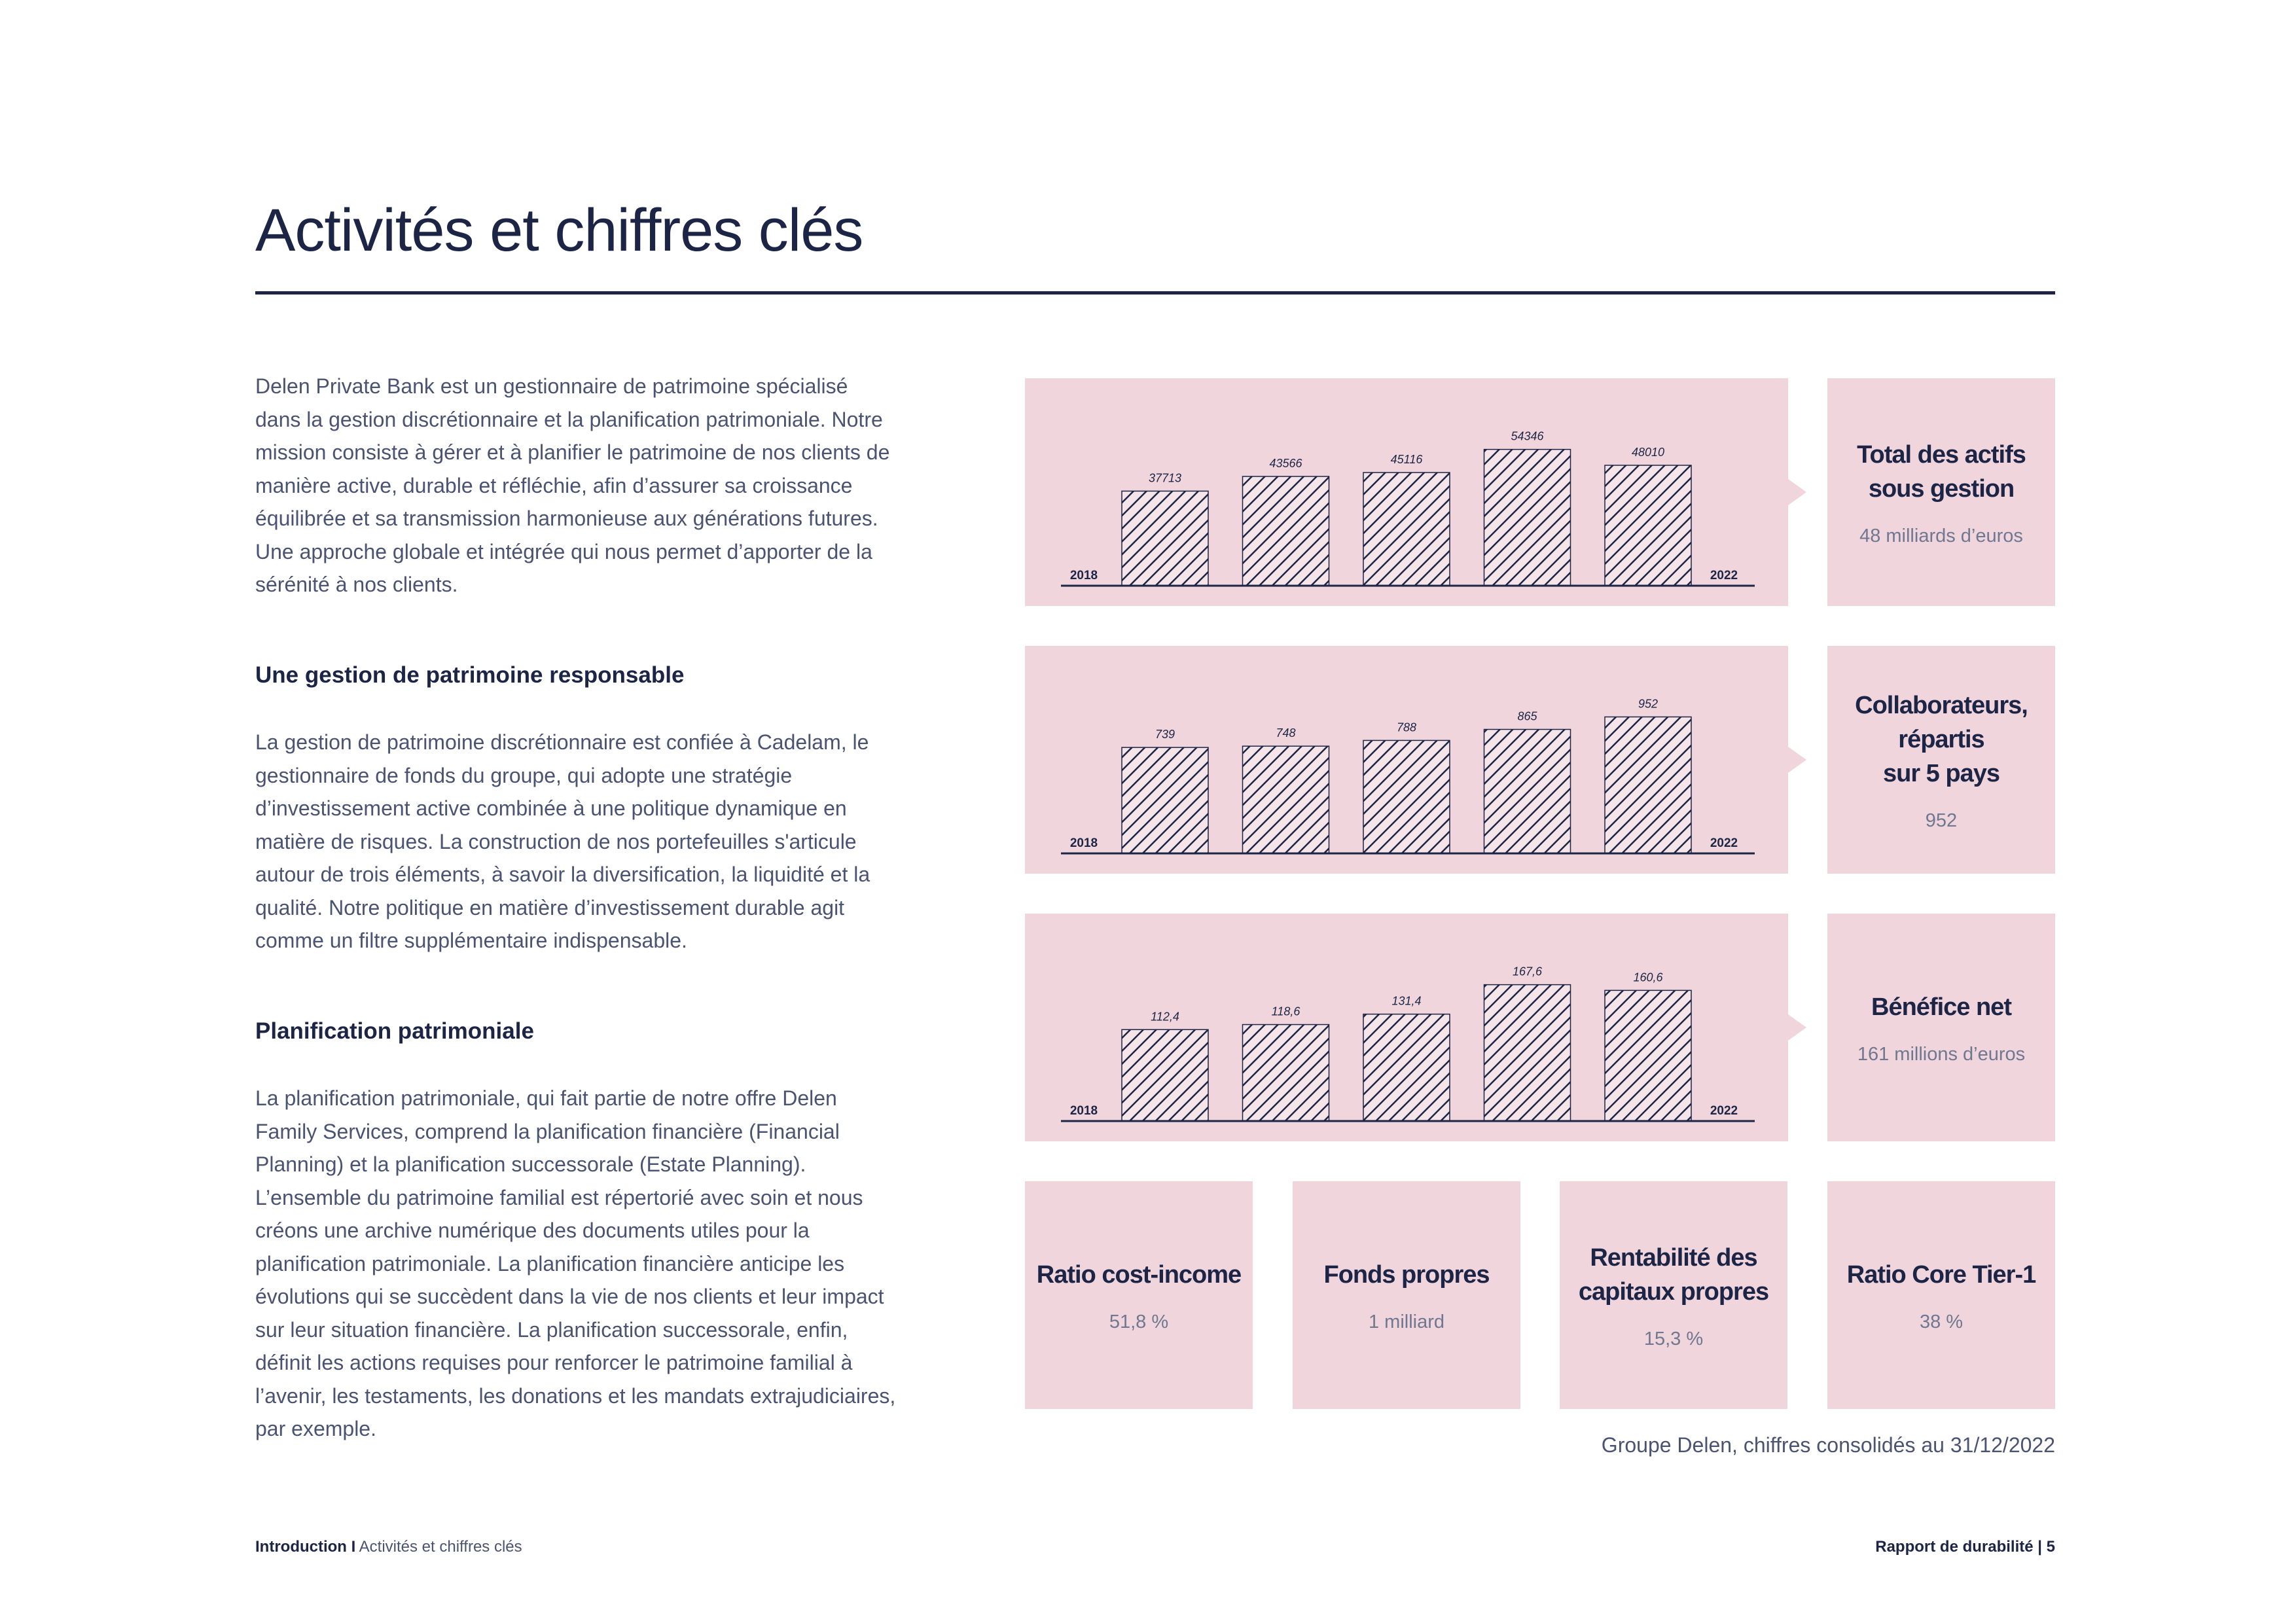  What do you see at coordinates (1285, 733) in the screenshot?
I see `bar-value-label: 748` at bounding box center [1285, 733].